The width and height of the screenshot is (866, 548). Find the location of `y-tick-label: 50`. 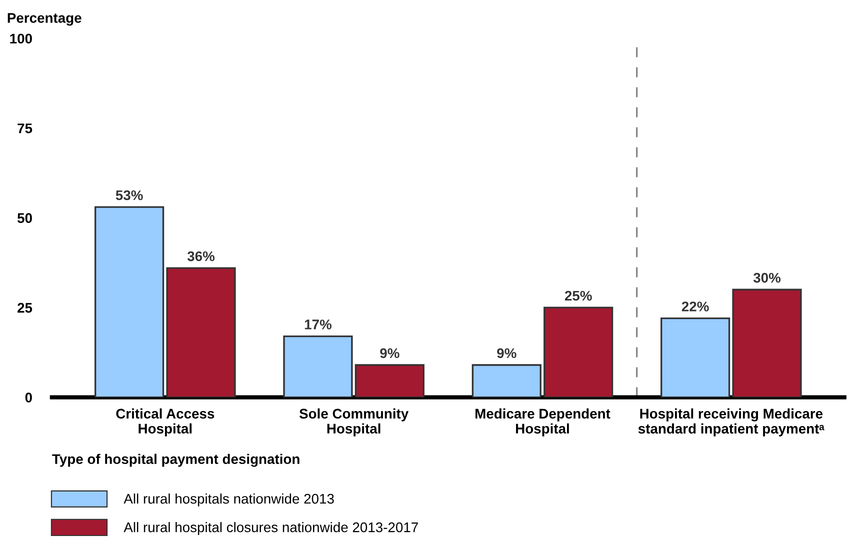

y-tick-label: 50 is located at coordinates (24, 218).